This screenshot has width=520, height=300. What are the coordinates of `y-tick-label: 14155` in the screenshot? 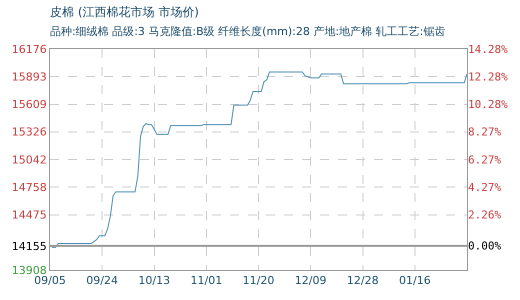 It's located at (29, 246).